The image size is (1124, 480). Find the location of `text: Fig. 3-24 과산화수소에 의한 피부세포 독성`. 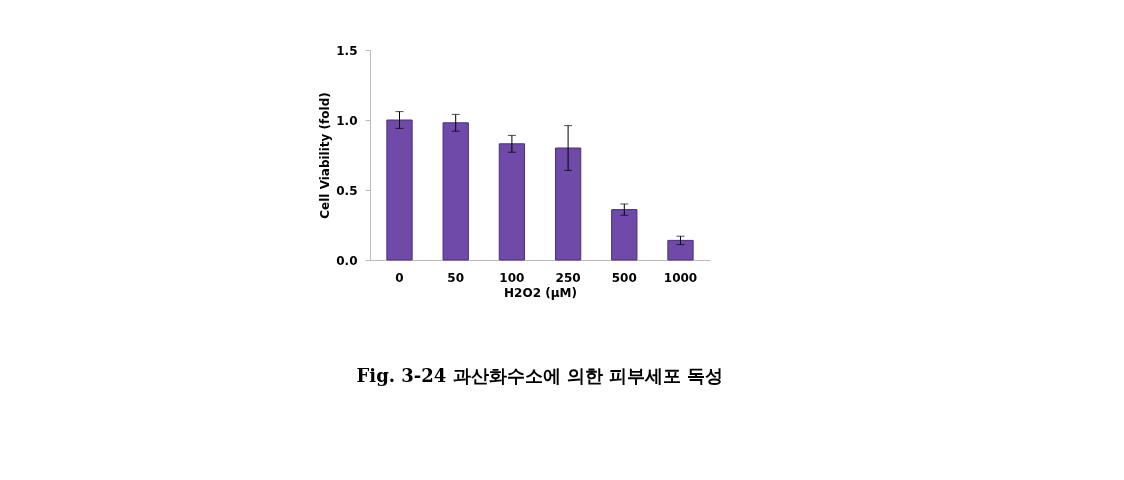

text: Fig. 3-24 과산화수소에 의한 피부세포 독성 is located at coordinates (540, 375).